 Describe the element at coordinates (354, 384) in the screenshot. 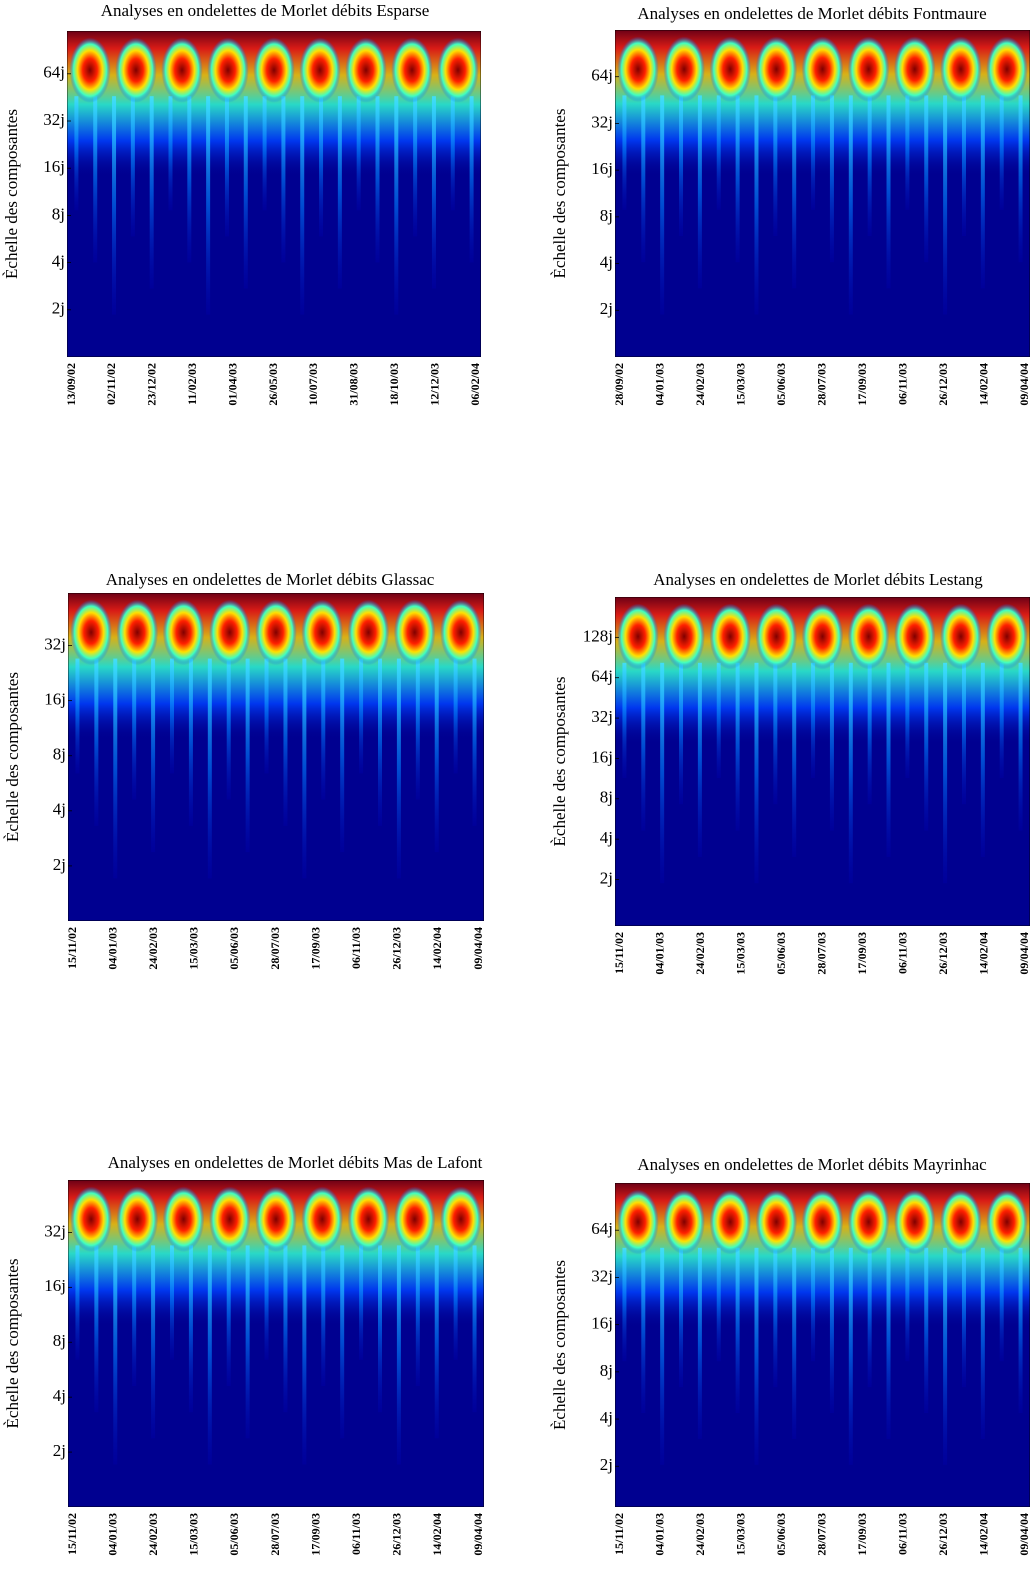

I see `x-tick-label: 31/08/03` at that location.